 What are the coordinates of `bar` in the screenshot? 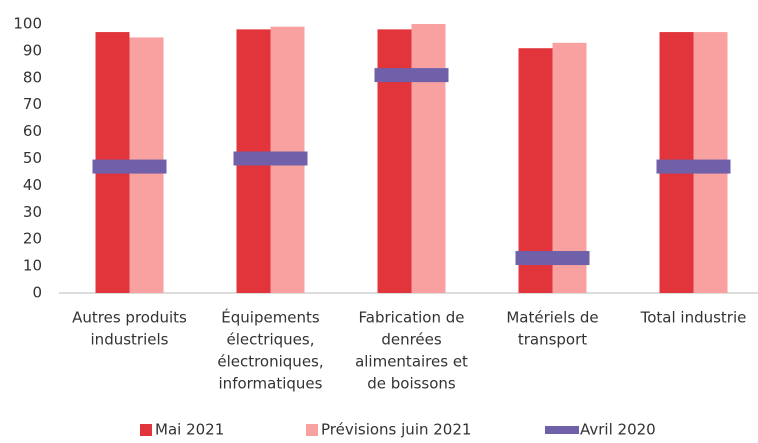 It's located at (428, 158).